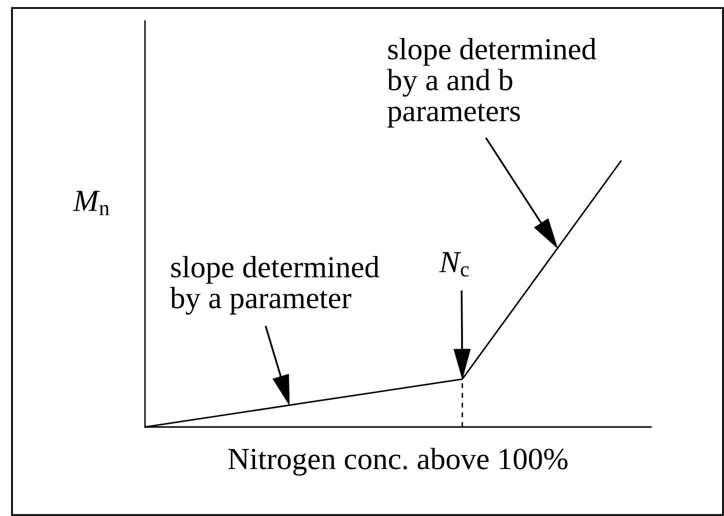 Image resolution: width=724 pixels, height=516 pixels. Describe the element at coordinates (91, 203) in the screenshot. I see `y-axis-title: M$_{n}$` at that location.